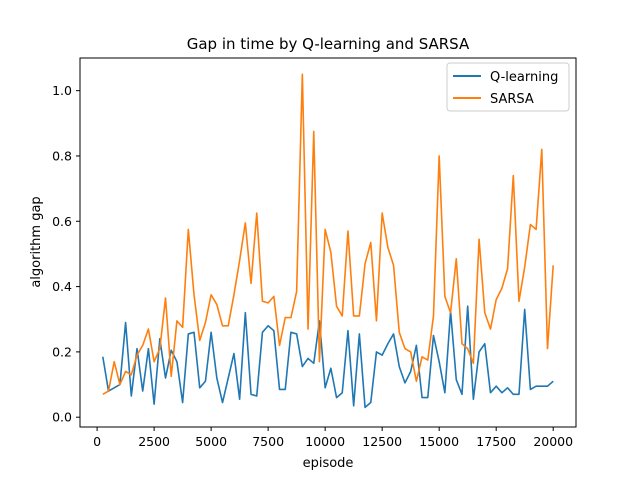 The width and height of the screenshot is (640, 480). What do you see at coordinates (268, 441) in the screenshot?
I see `x-tick-label: 7500` at bounding box center [268, 441].